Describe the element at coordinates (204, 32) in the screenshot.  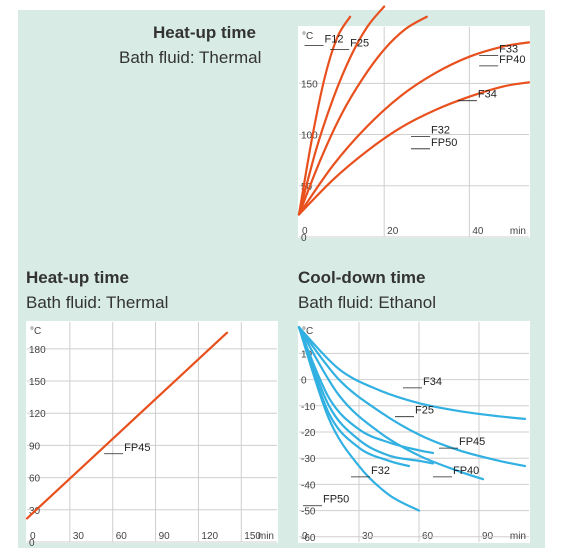
I see `chart-1-title: Heat-up time` at that location.